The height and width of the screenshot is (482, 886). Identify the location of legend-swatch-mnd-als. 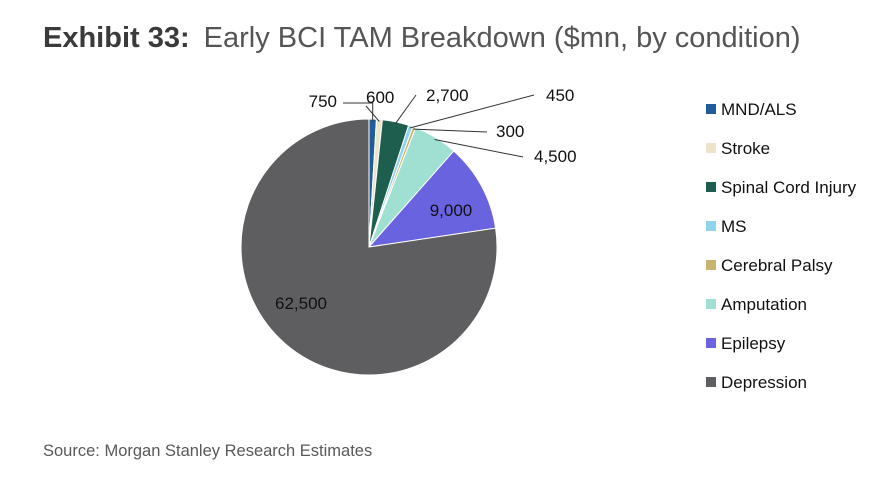
(711, 109).